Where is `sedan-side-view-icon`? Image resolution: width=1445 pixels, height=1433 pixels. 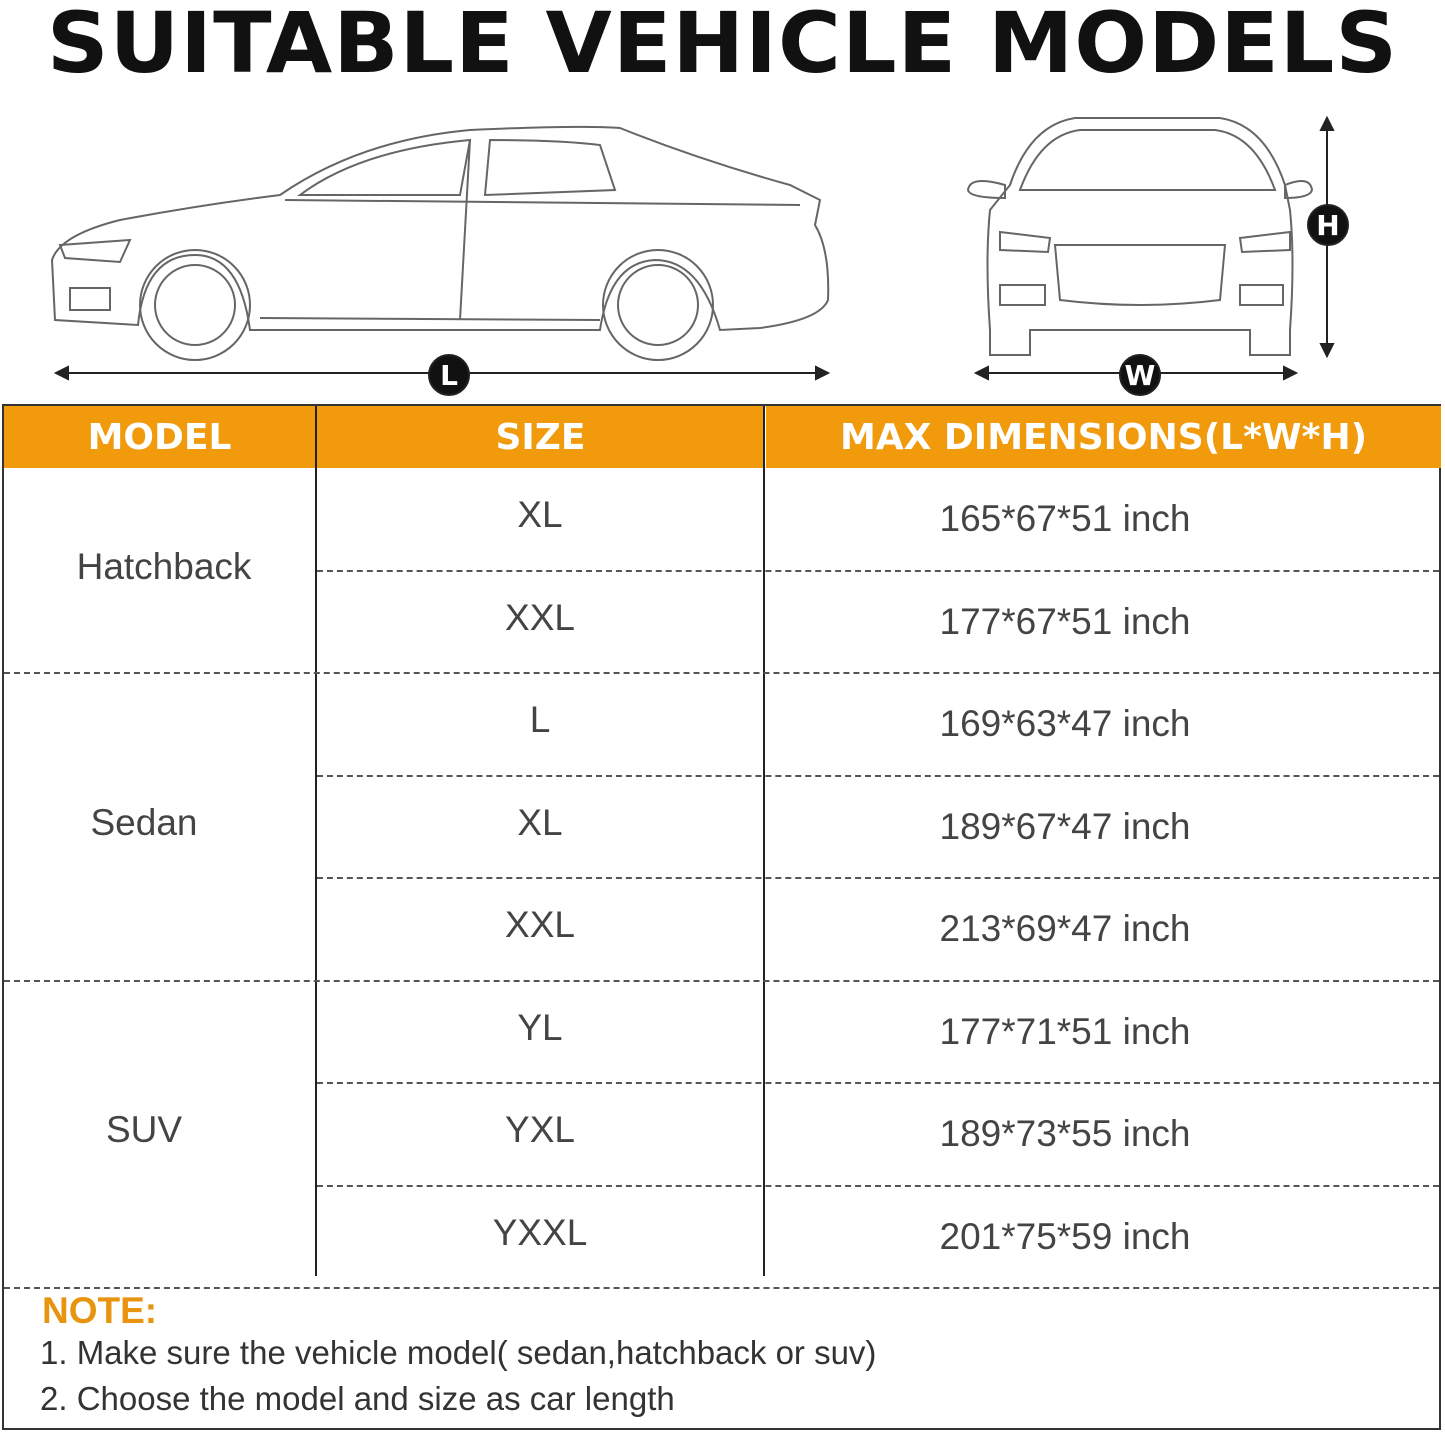
sedan-side-view-icon is located at coordinates (440, 243).